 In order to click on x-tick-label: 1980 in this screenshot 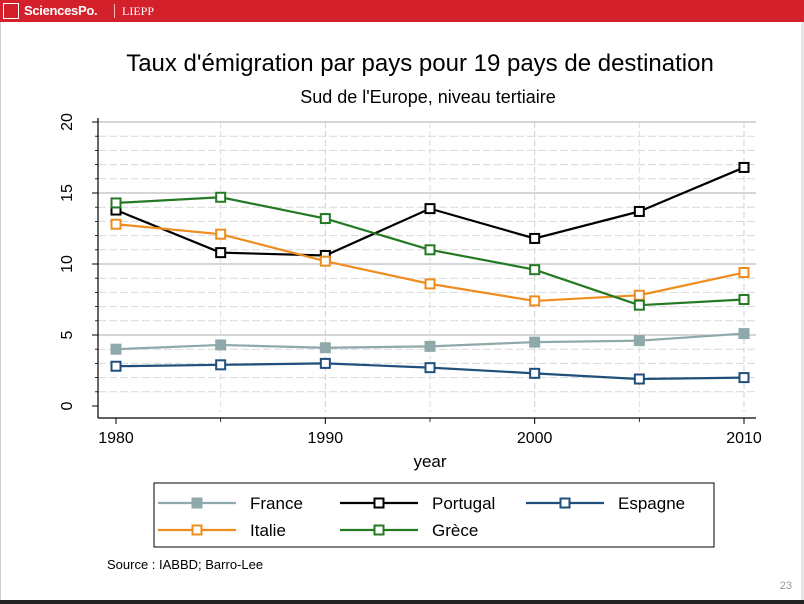, I will do `click(116, 438)`.